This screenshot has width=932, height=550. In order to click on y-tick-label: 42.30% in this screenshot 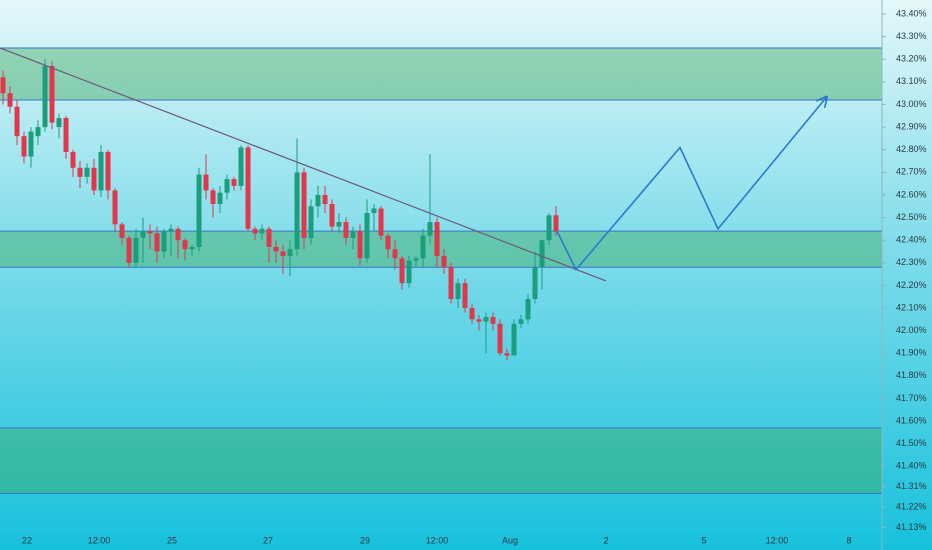, I will do `click(911, 262)`.